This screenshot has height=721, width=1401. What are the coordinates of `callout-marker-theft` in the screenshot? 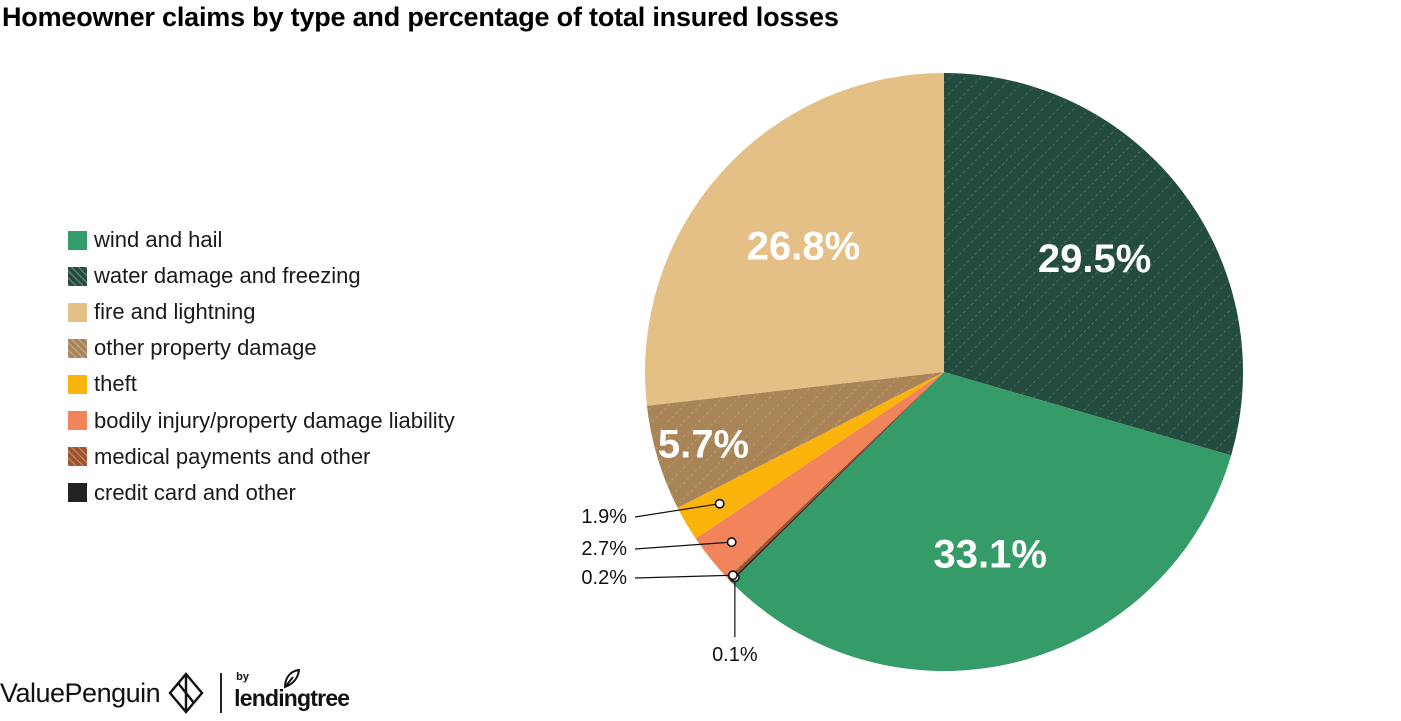 It's located at (719, 503).